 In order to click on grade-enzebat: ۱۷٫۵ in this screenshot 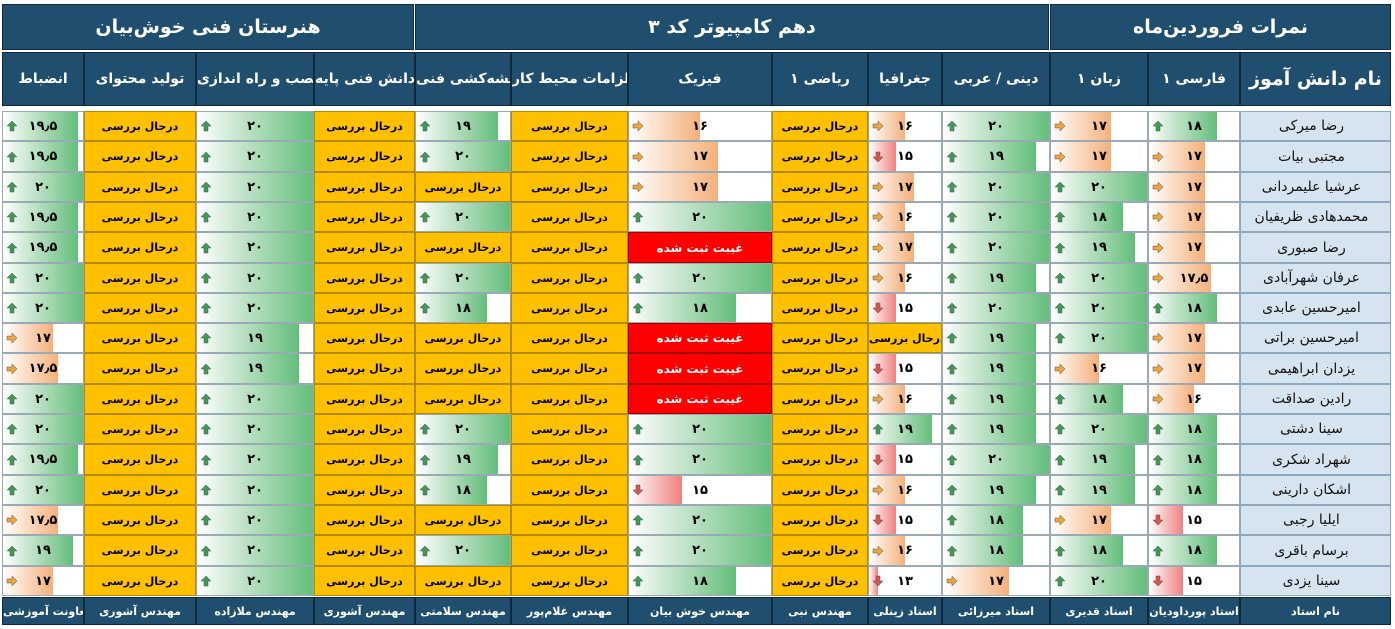, I will do `click(43, 520)`.